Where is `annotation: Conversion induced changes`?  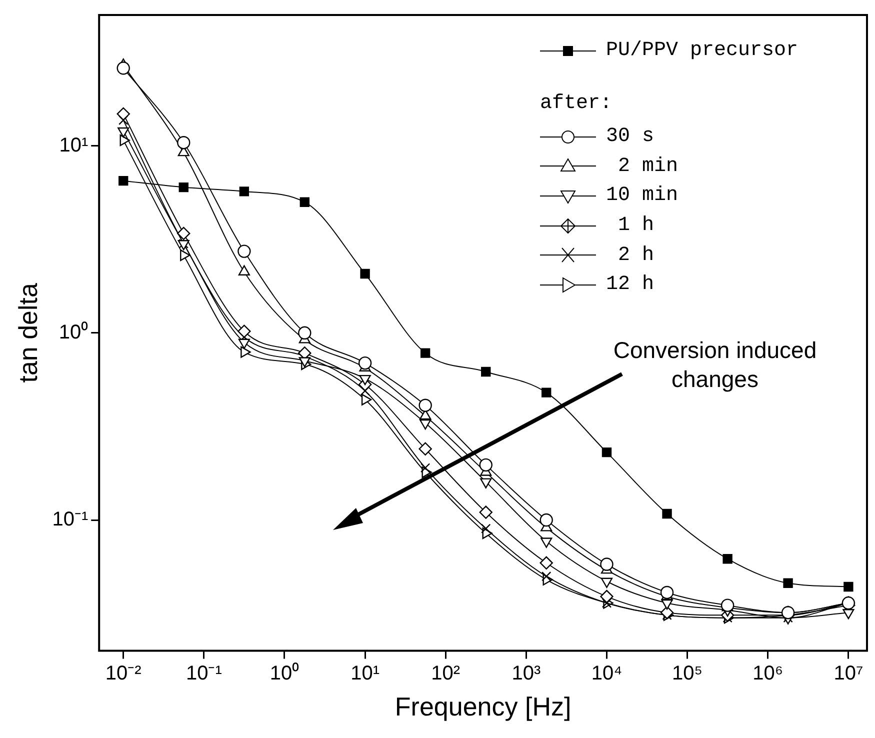 annotation: Conversion induced changes is located at coordinates (715, 365).